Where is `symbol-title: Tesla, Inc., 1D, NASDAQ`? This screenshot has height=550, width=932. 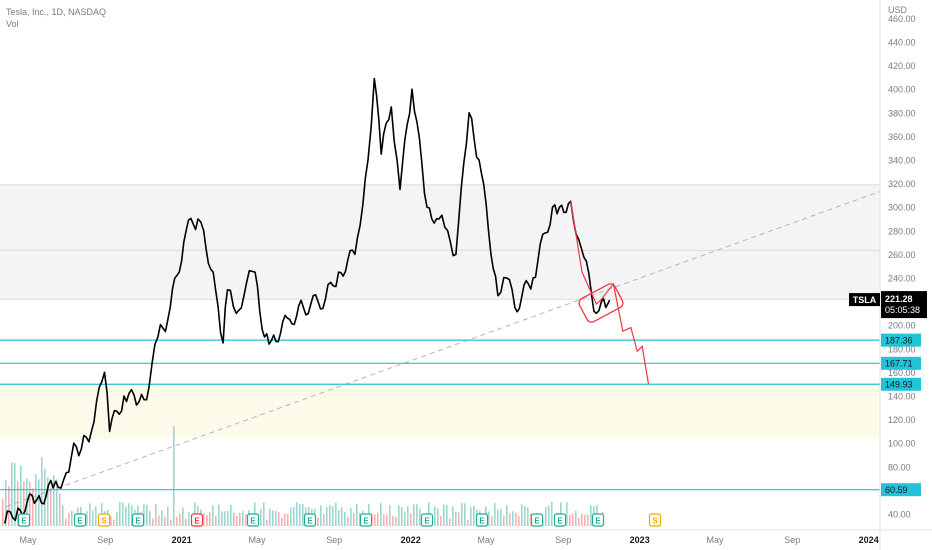 symbol-title: Tesla, Inc., 1D, NASDAQ is located at coordinates (56, 12).